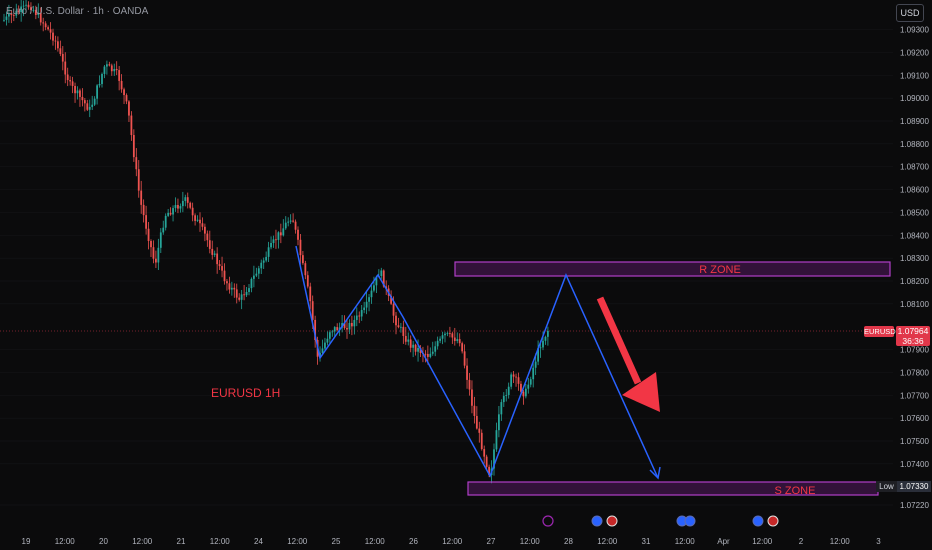 This screenshot has width=932, height=550. I want to click on y-tick-label: 1.08300, so click(914, 258).